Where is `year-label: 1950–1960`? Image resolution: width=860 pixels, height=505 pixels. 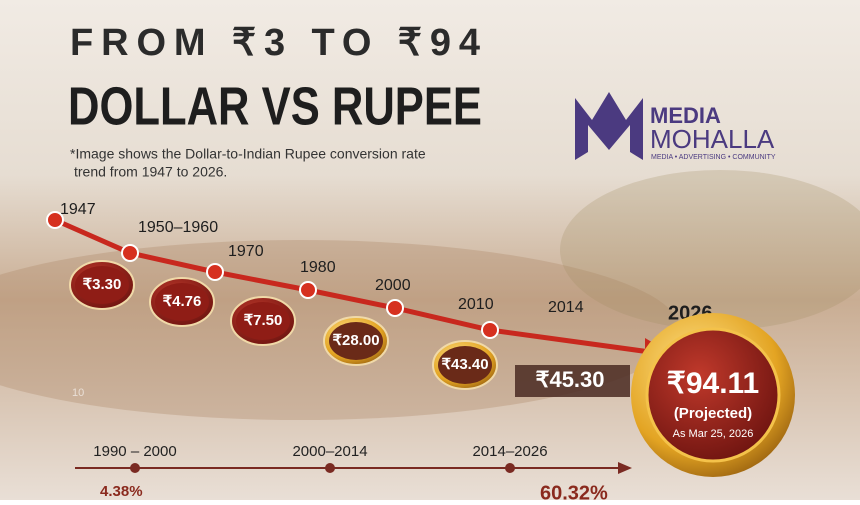 year-label: 1950–1960 is located at coordinates (178, 227).